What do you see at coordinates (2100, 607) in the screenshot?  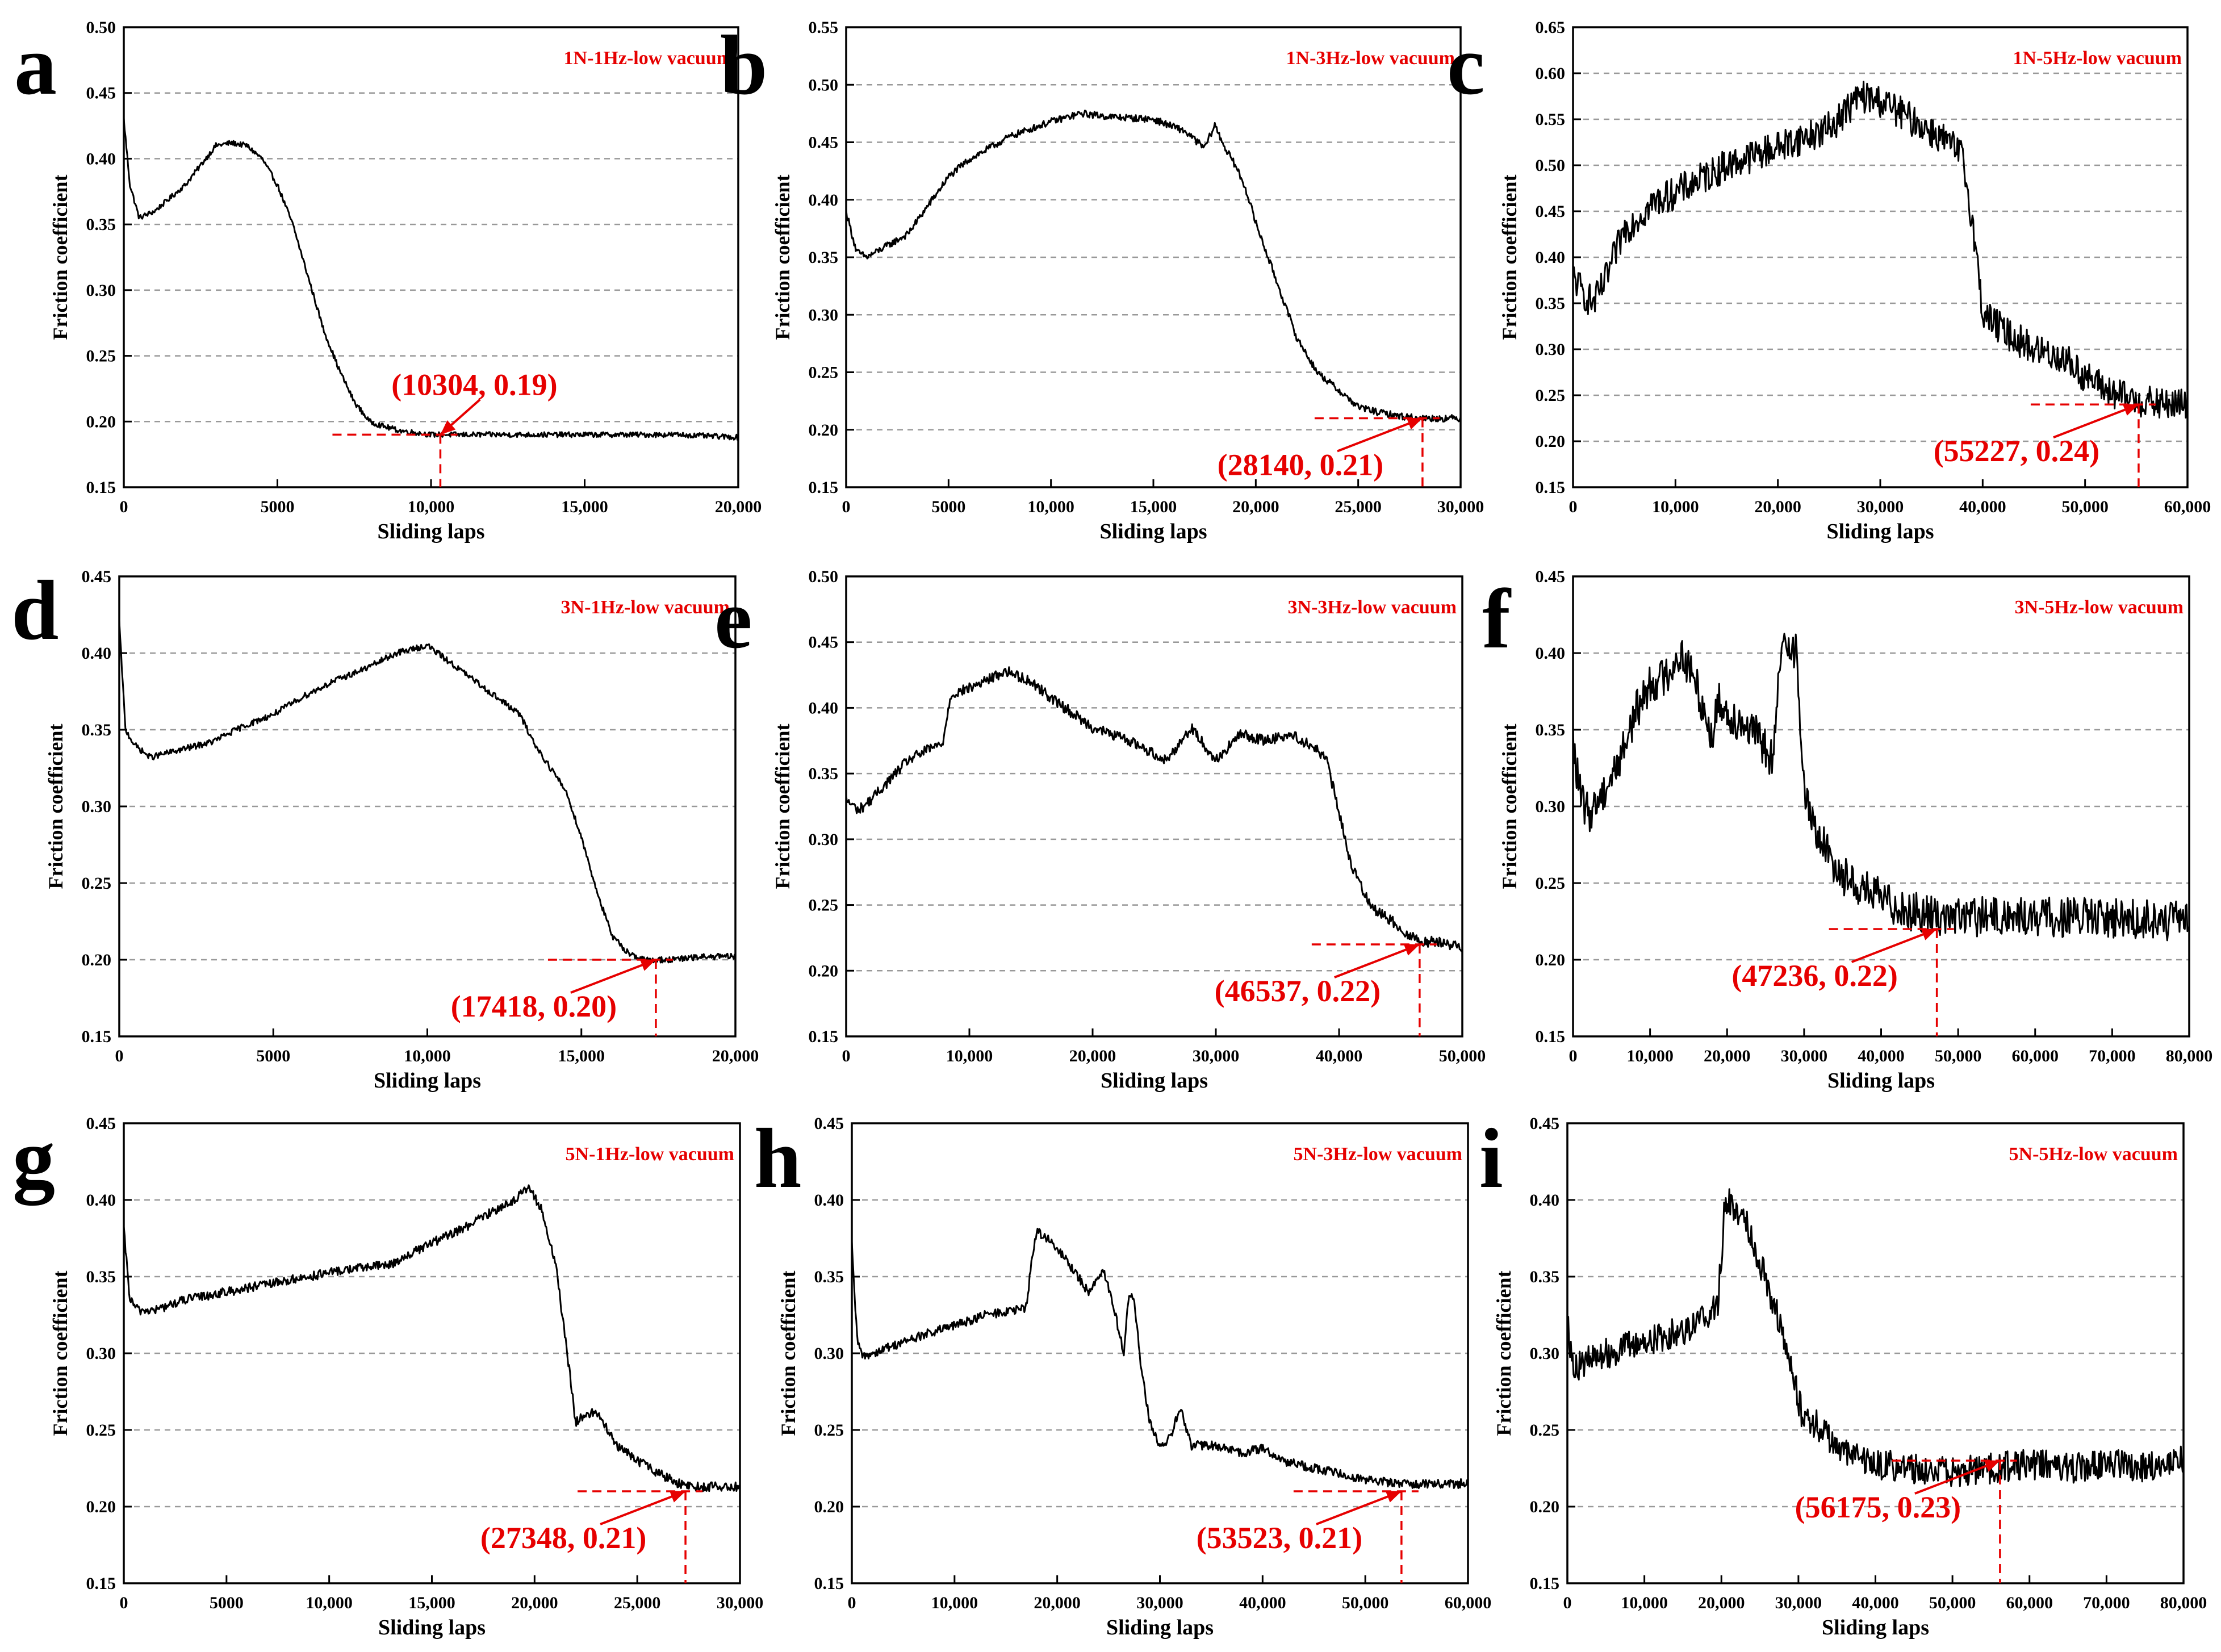 I see `legend-label: 3N-5Hz-low vacuum` at bounding box center [2100, 607].